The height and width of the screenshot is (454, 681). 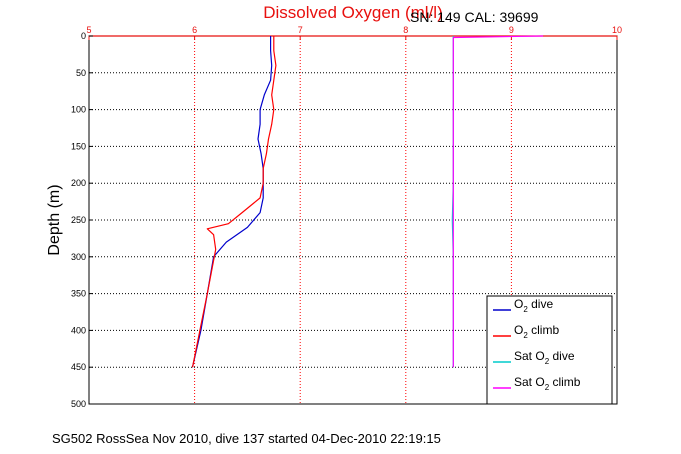 What do you see at coordinates (78, 220) in the screenshot?
I see `y-tick-label: 250` at bounding box center [78, 220].